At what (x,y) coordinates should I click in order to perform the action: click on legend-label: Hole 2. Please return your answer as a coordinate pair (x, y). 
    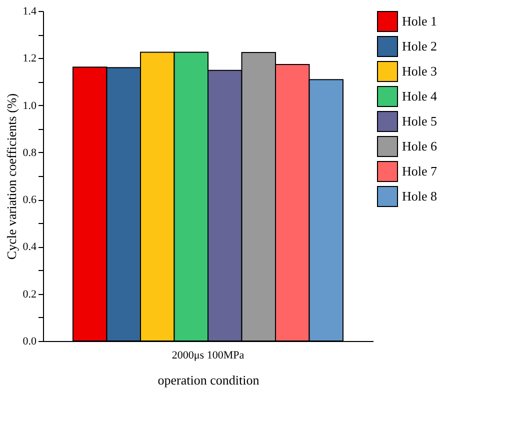
    Looking at the image, I should click on (420, 46).